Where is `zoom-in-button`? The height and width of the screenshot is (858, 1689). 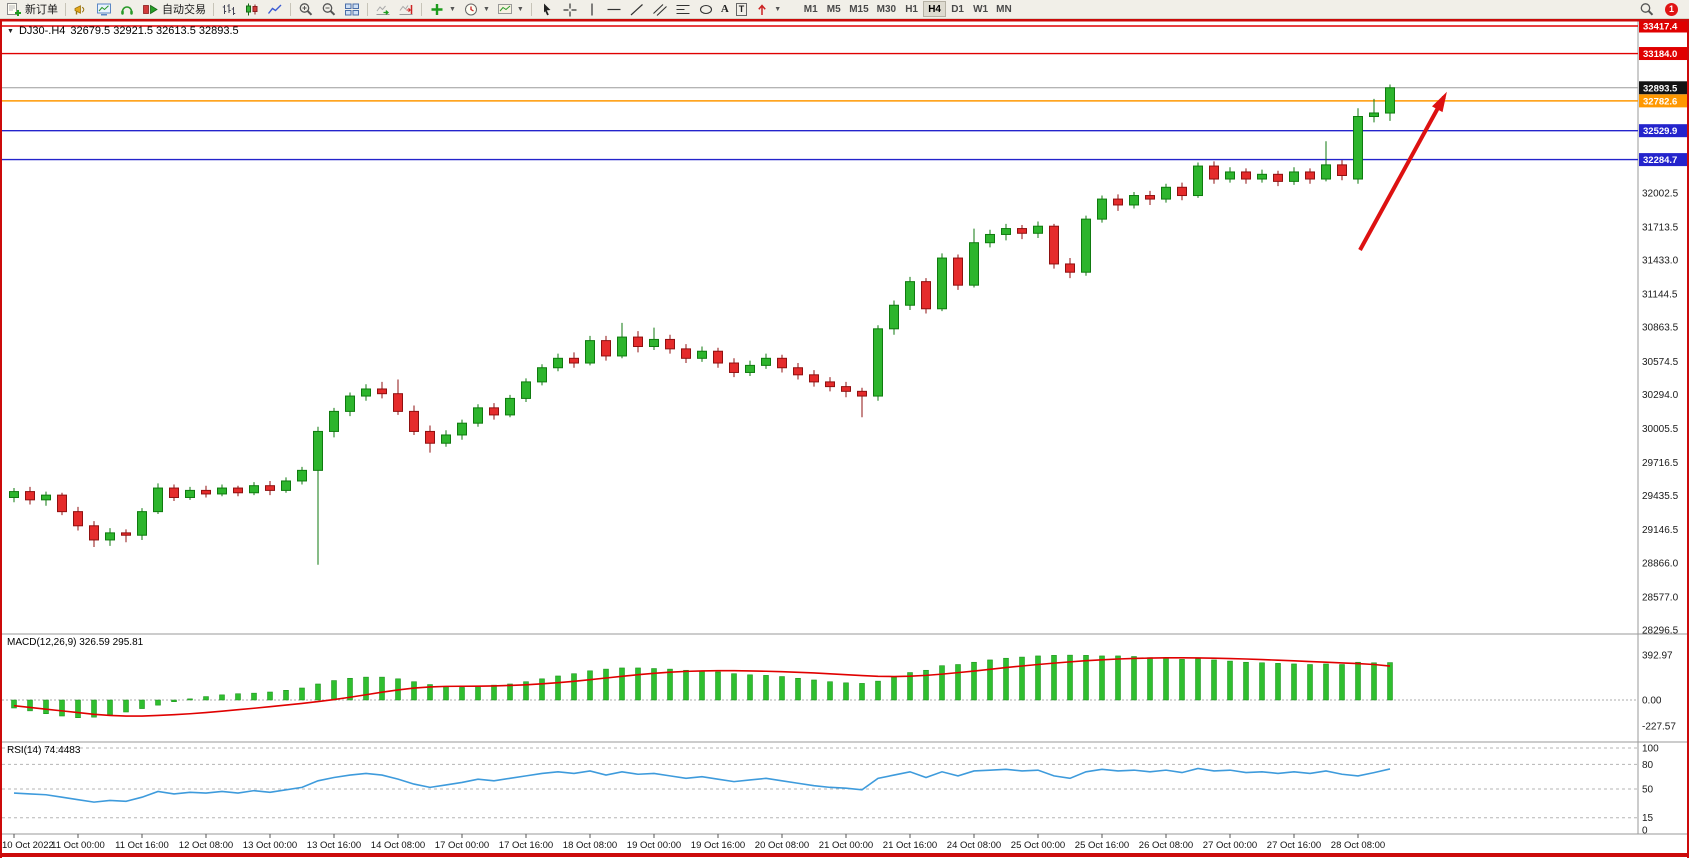 zoom-in-button is located at coordinates (306, 9).